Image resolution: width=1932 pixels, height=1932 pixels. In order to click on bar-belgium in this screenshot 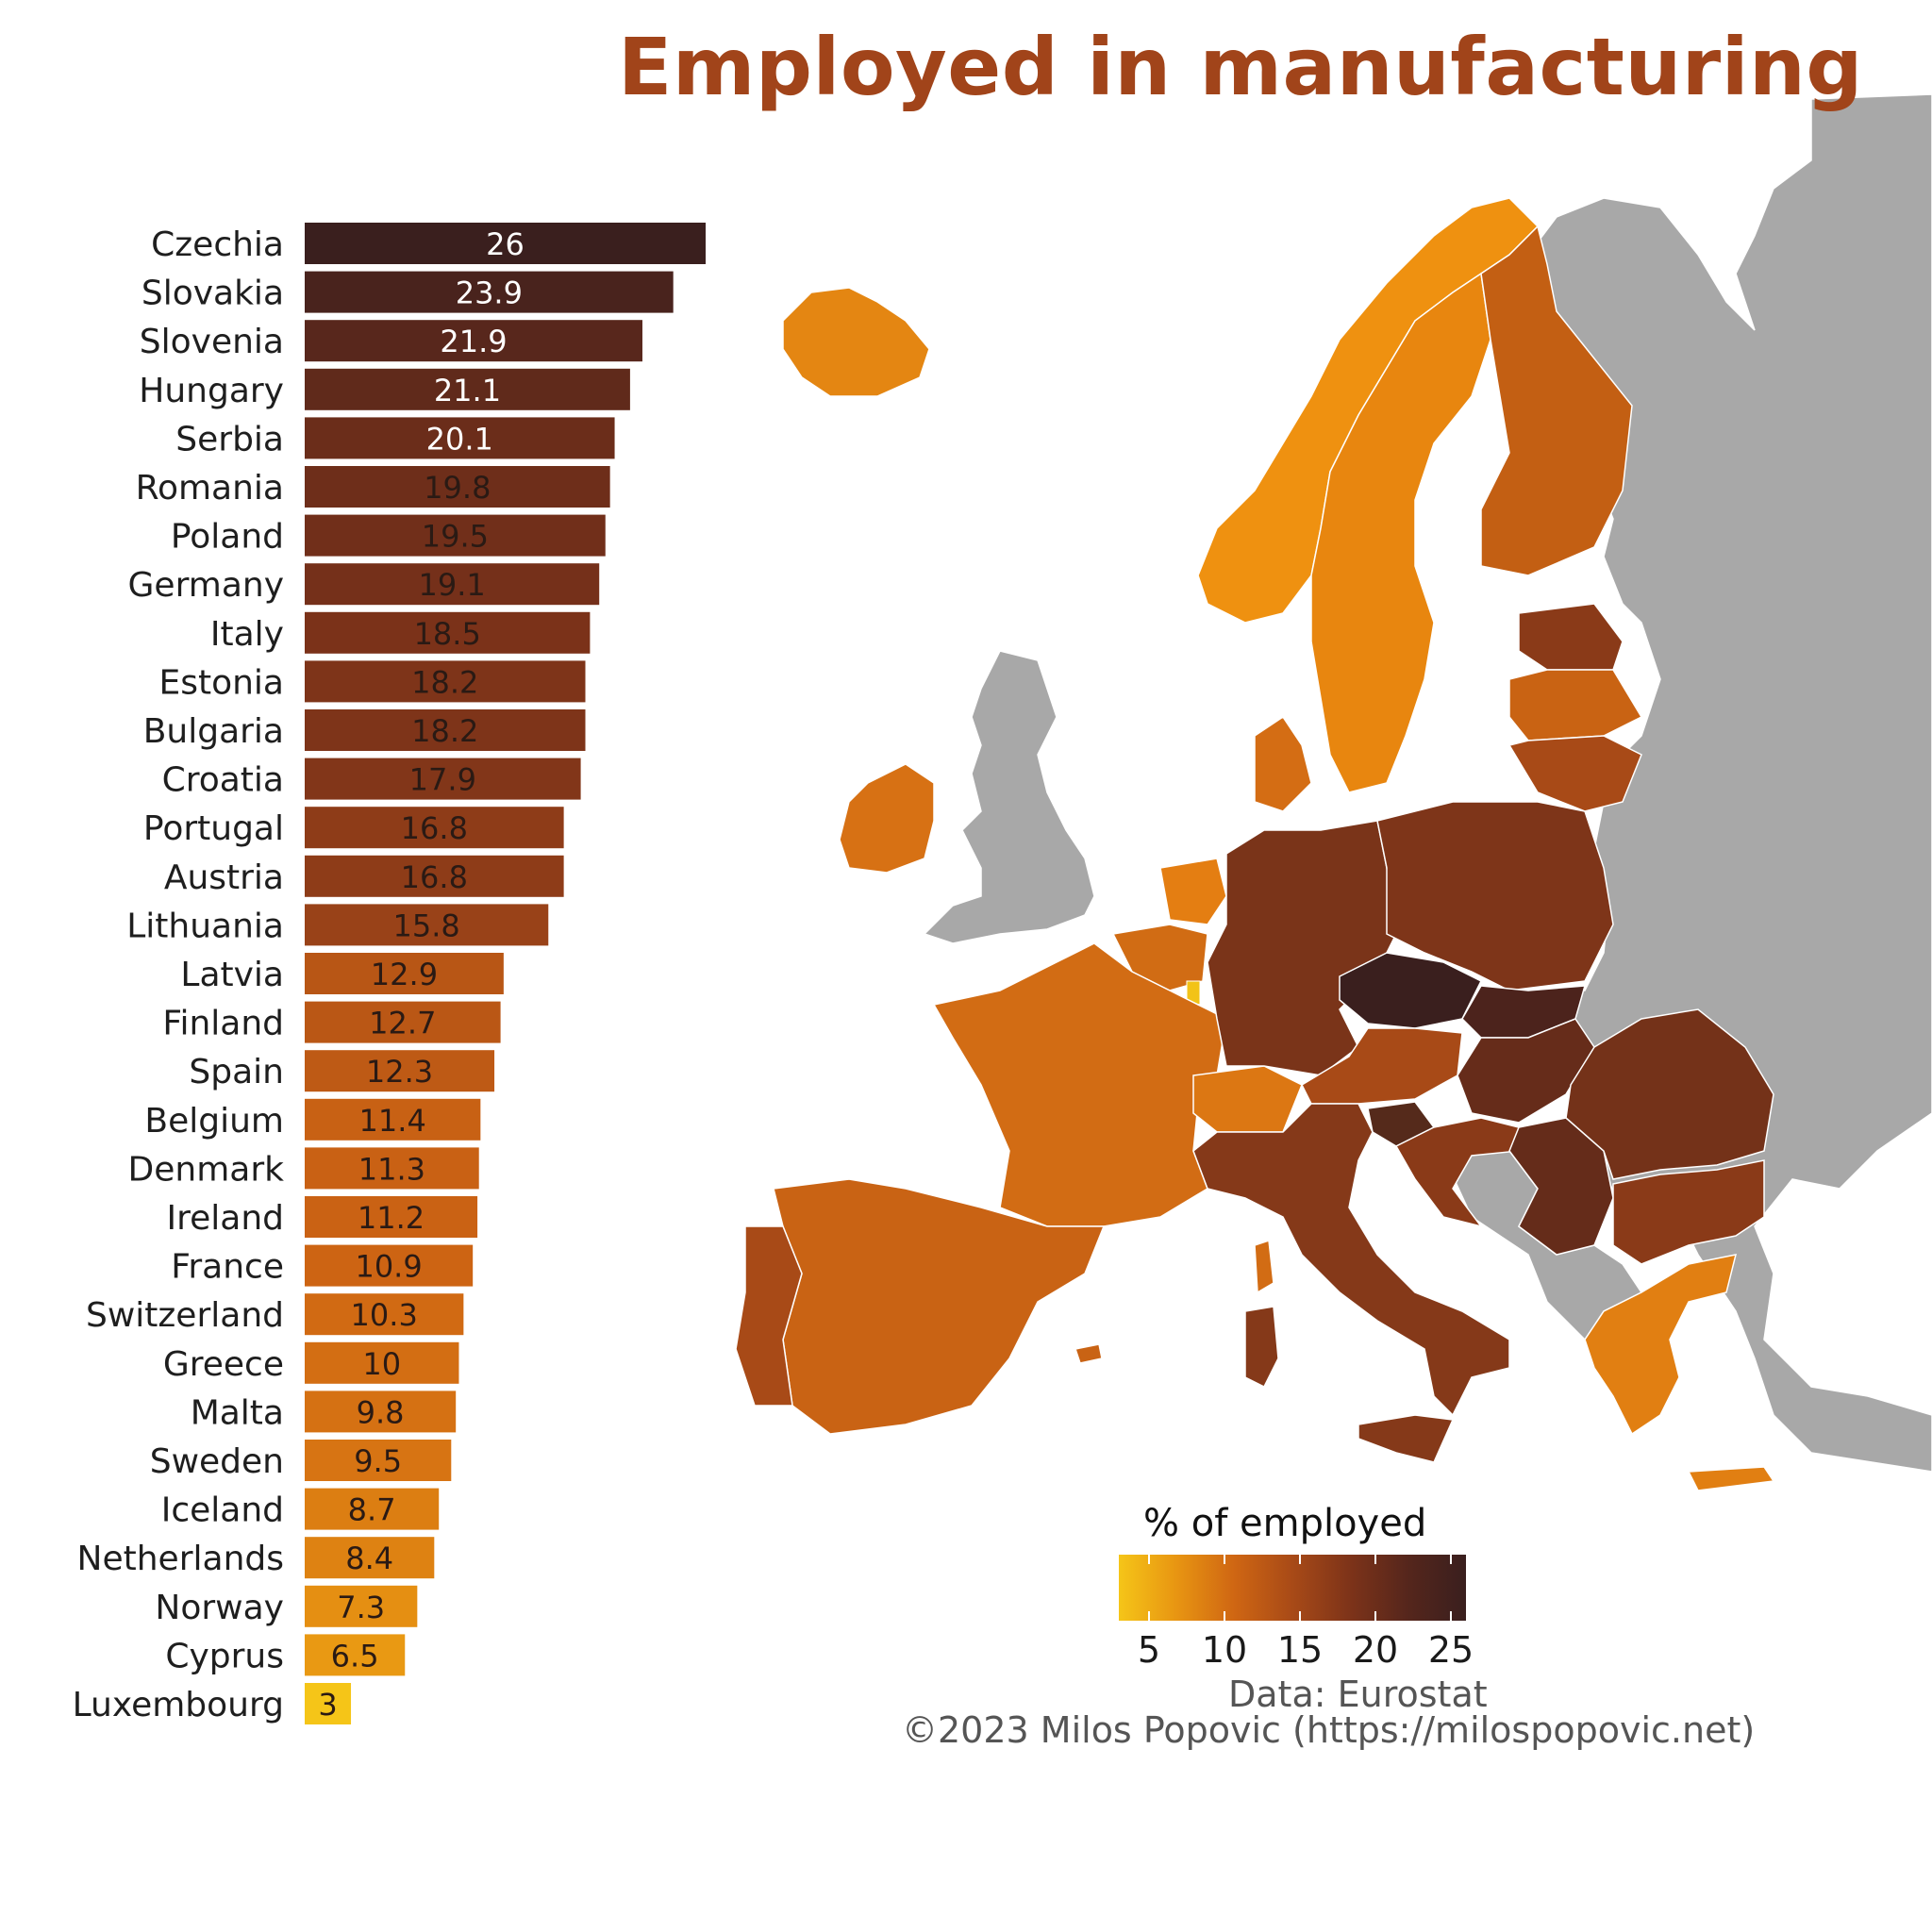, I will do `click(393, 1119)`.